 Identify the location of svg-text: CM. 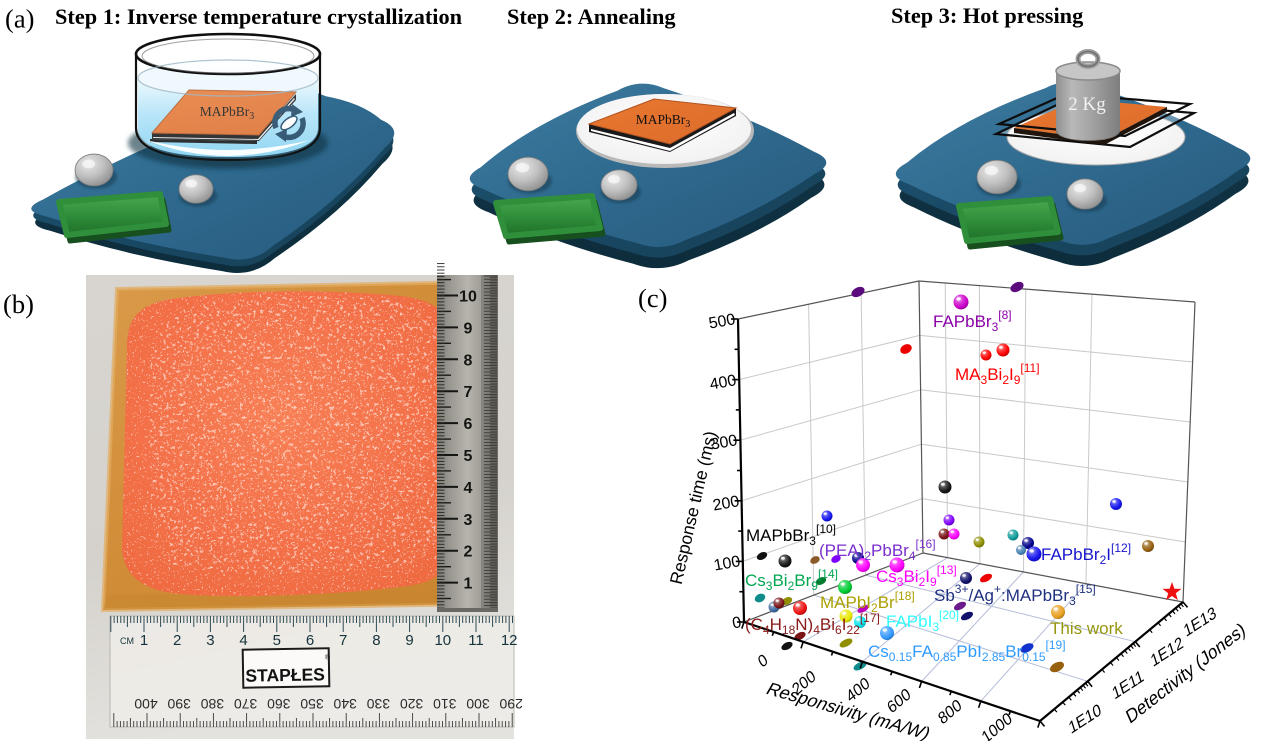
(127, 641).